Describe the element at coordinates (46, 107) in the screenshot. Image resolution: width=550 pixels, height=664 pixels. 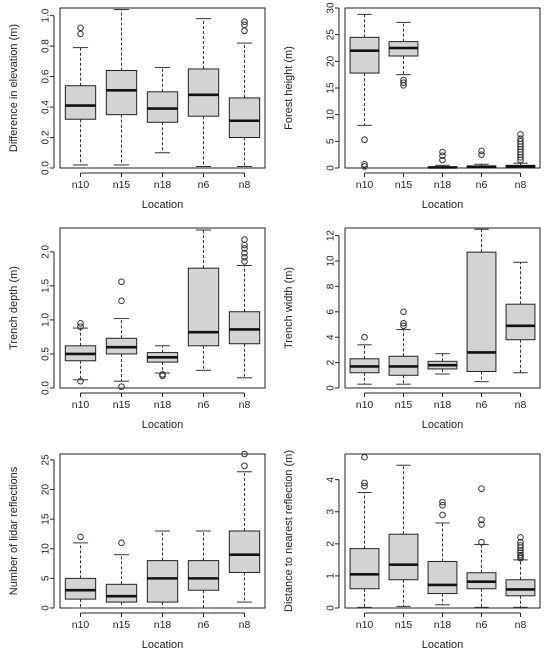
I see `y-tick-label: 0.4` at that location.